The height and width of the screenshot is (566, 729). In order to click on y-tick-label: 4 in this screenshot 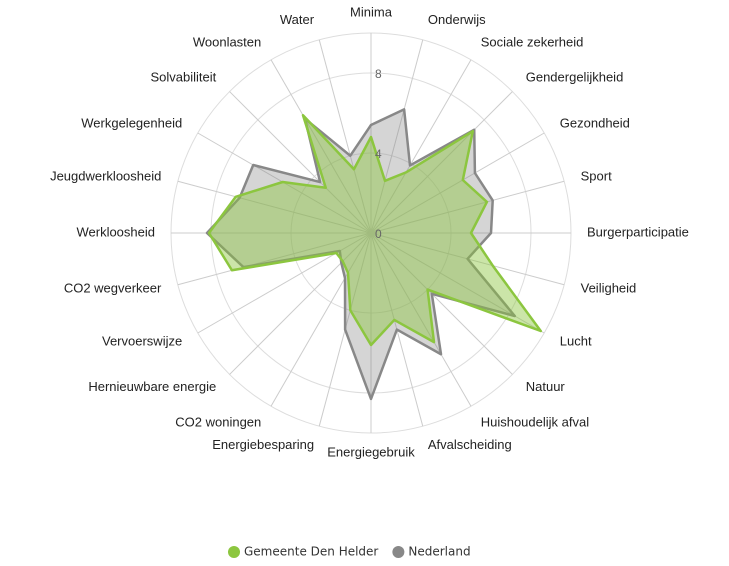, I will do `click(378, 154)`.